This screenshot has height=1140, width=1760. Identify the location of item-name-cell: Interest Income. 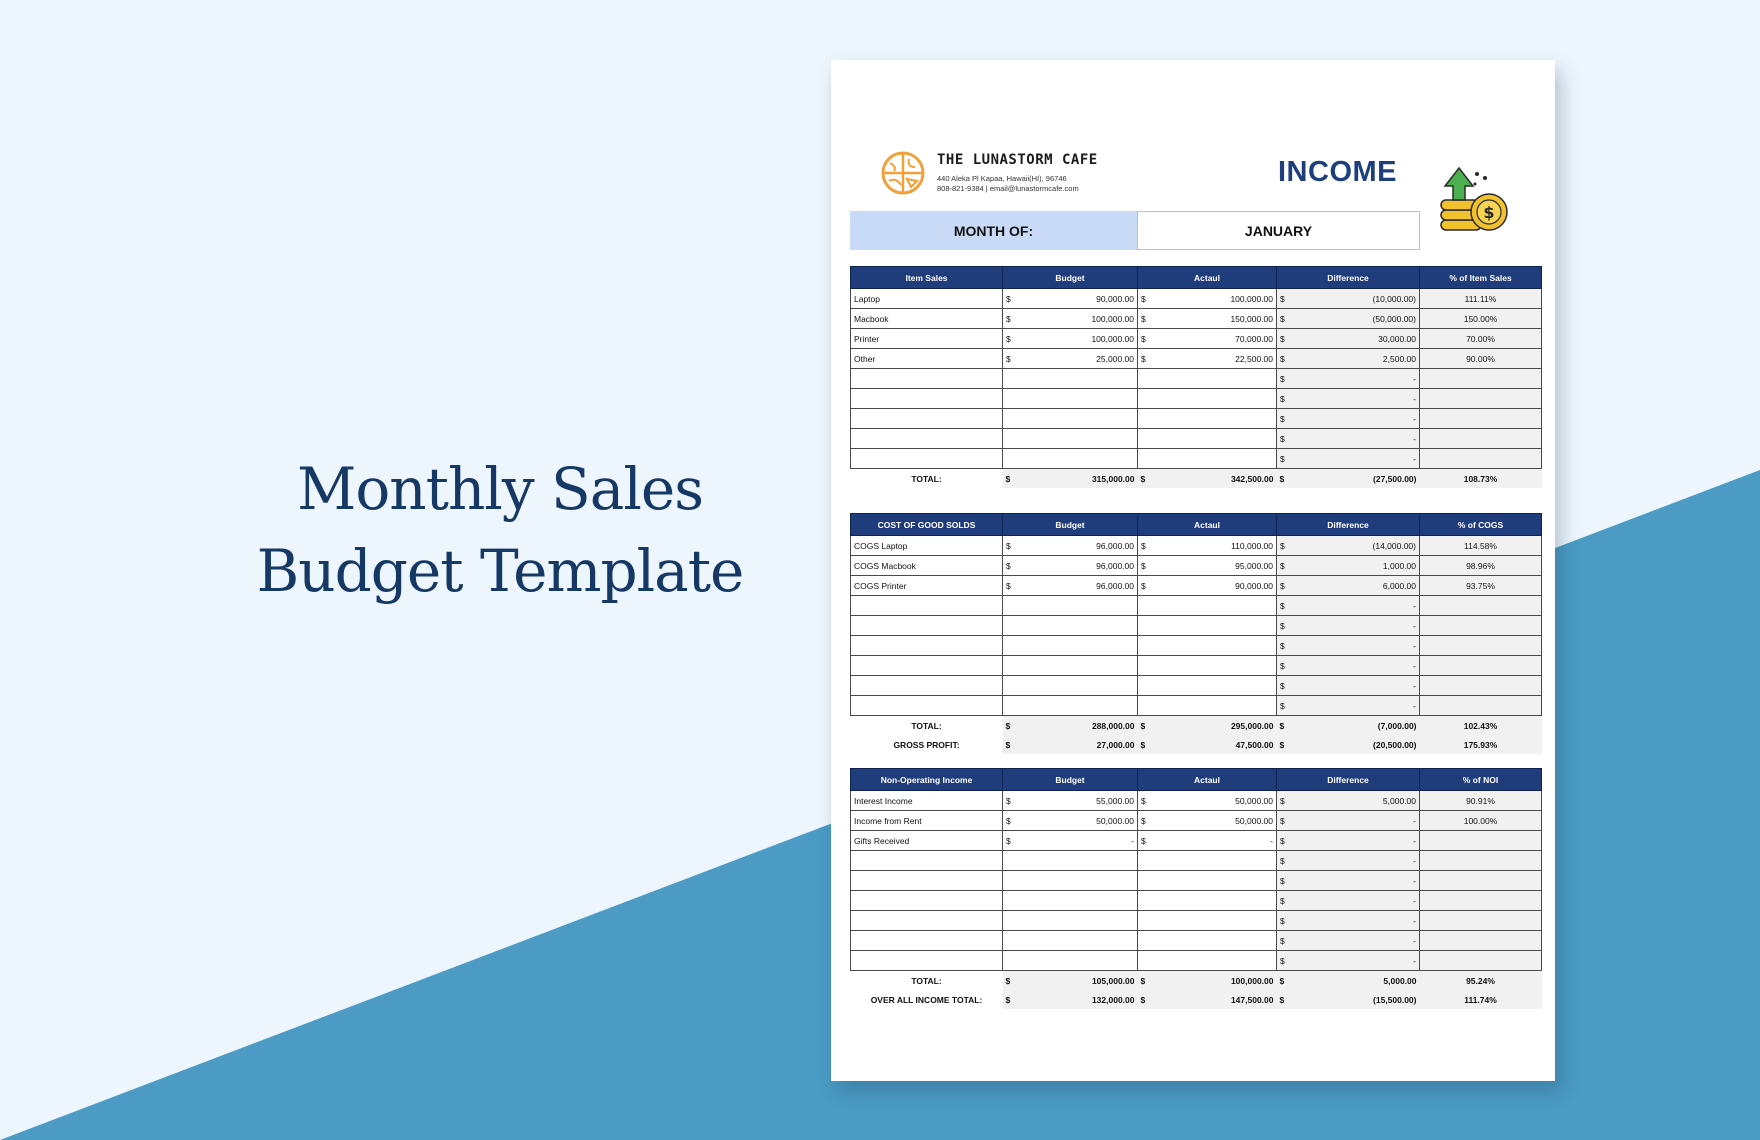
(926, 800).